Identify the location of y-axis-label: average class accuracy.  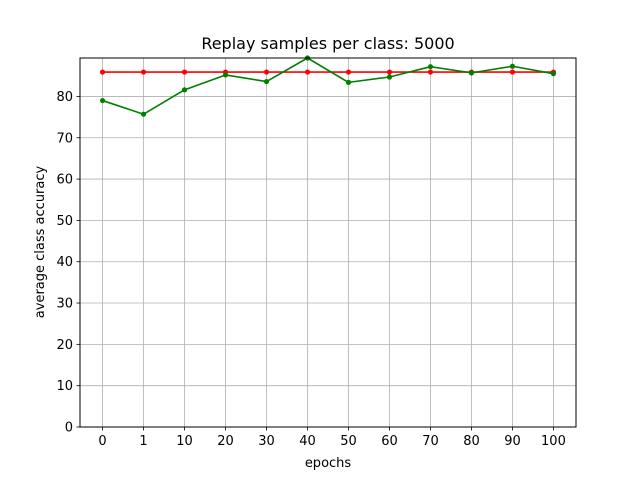
(40, 241).